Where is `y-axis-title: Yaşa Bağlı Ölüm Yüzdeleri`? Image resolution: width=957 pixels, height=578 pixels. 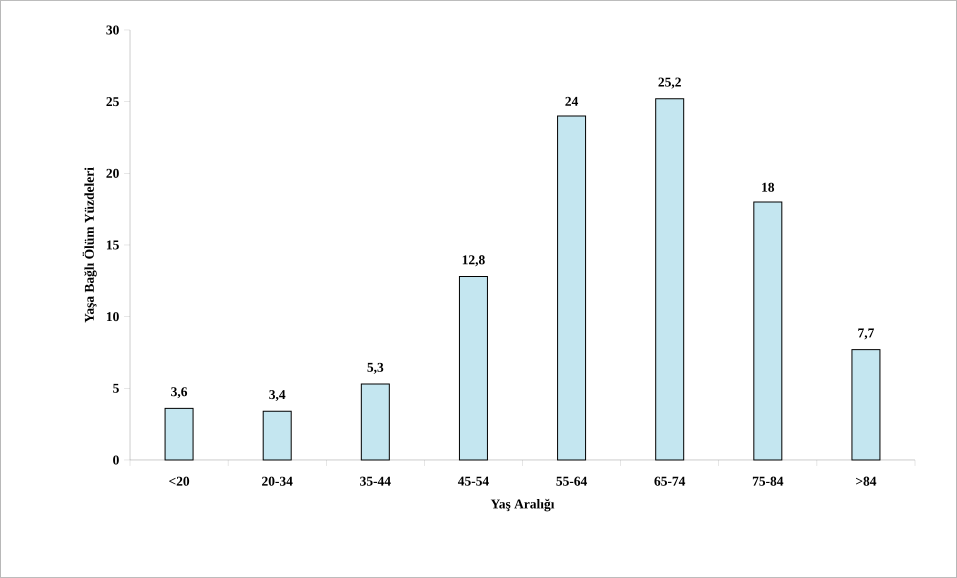
y-axis-title: Yaşa Bağlı Ölüm Yüzdeleri is located at coordinates (89, 245).